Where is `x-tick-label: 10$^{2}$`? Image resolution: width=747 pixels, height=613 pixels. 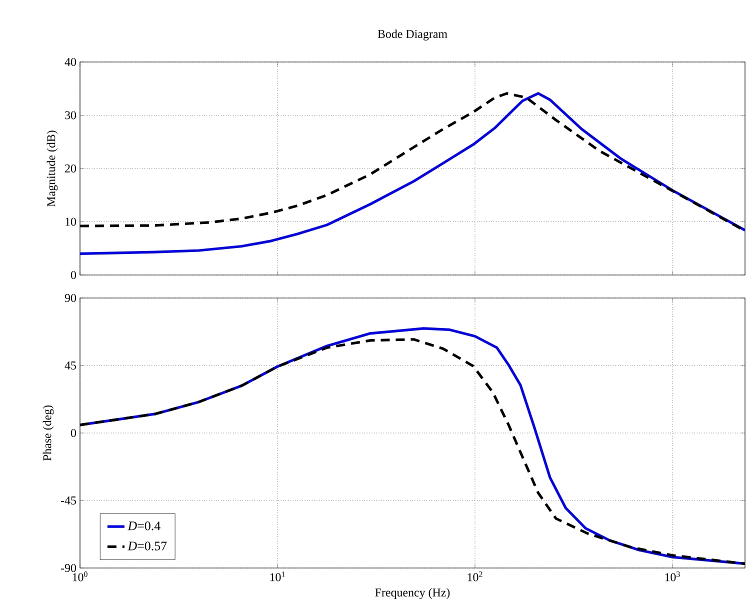
x-tick-label: 10$^{2}$ is located at coordinates (475, 577).